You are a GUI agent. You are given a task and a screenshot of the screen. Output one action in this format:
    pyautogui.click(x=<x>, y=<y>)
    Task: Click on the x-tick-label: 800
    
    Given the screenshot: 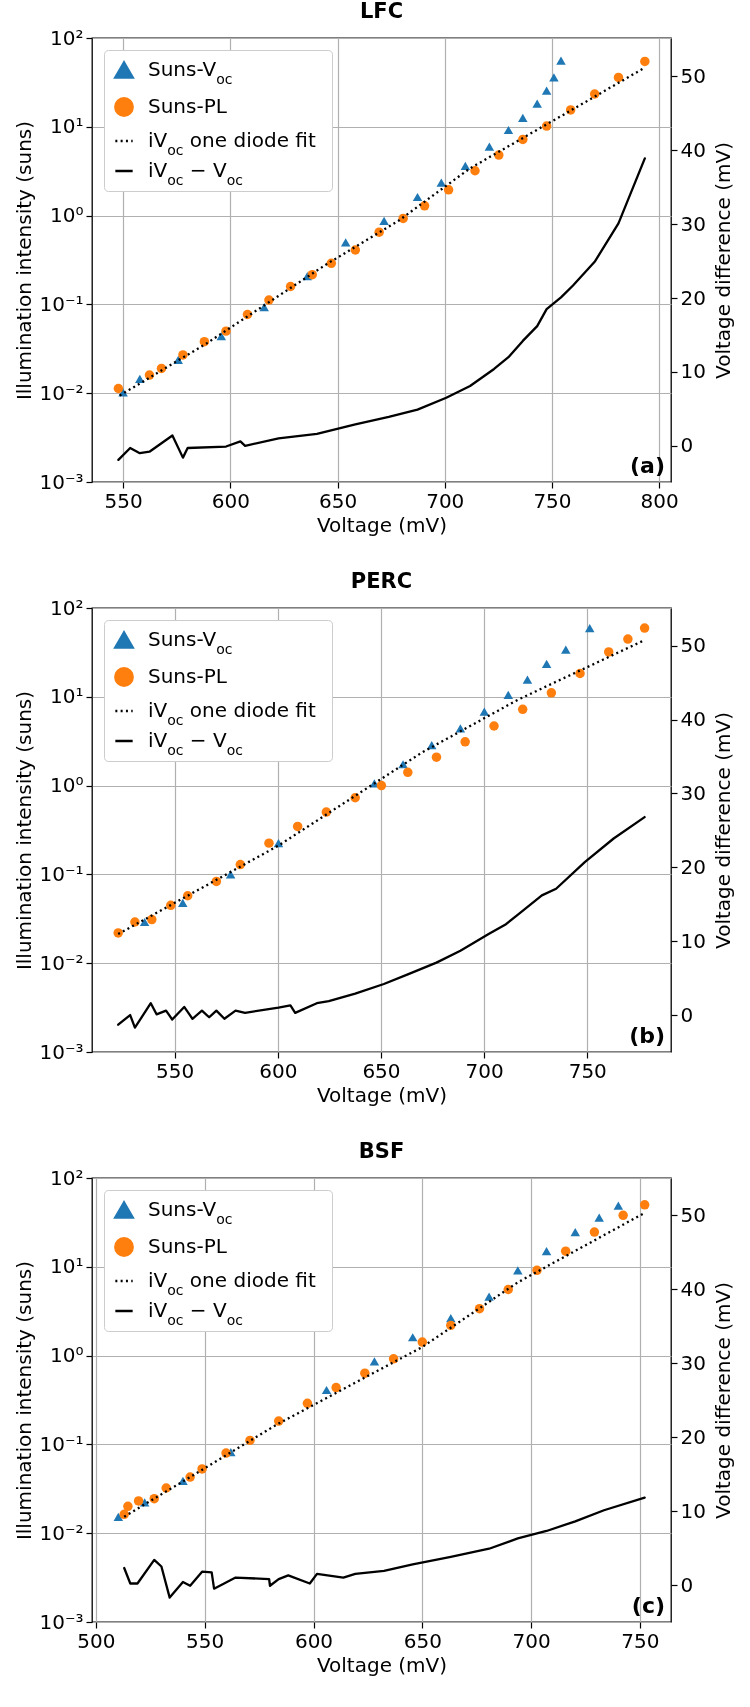 What is the action you would take?
    pyautogui.click(x=659, y=500)
    